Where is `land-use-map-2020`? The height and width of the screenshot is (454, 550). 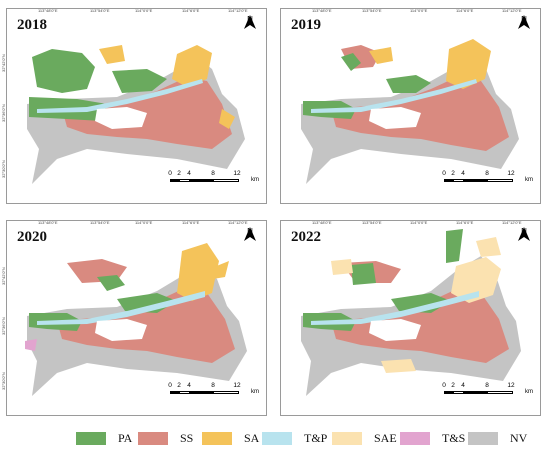
land-use-map-2020 is located at coordinates (136, 319).